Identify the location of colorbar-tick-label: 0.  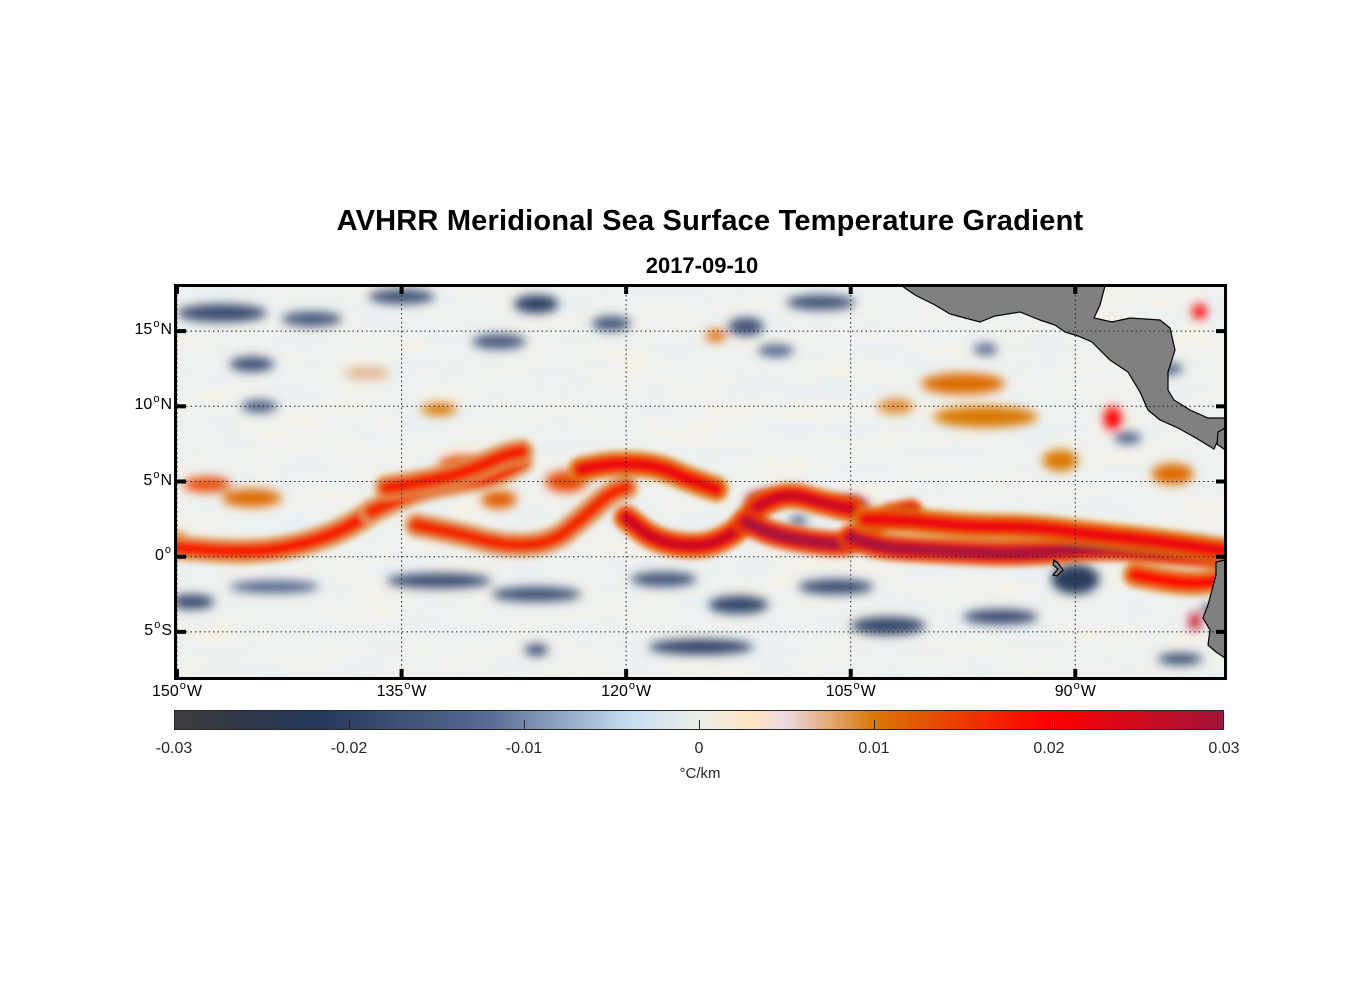
(699, 748).